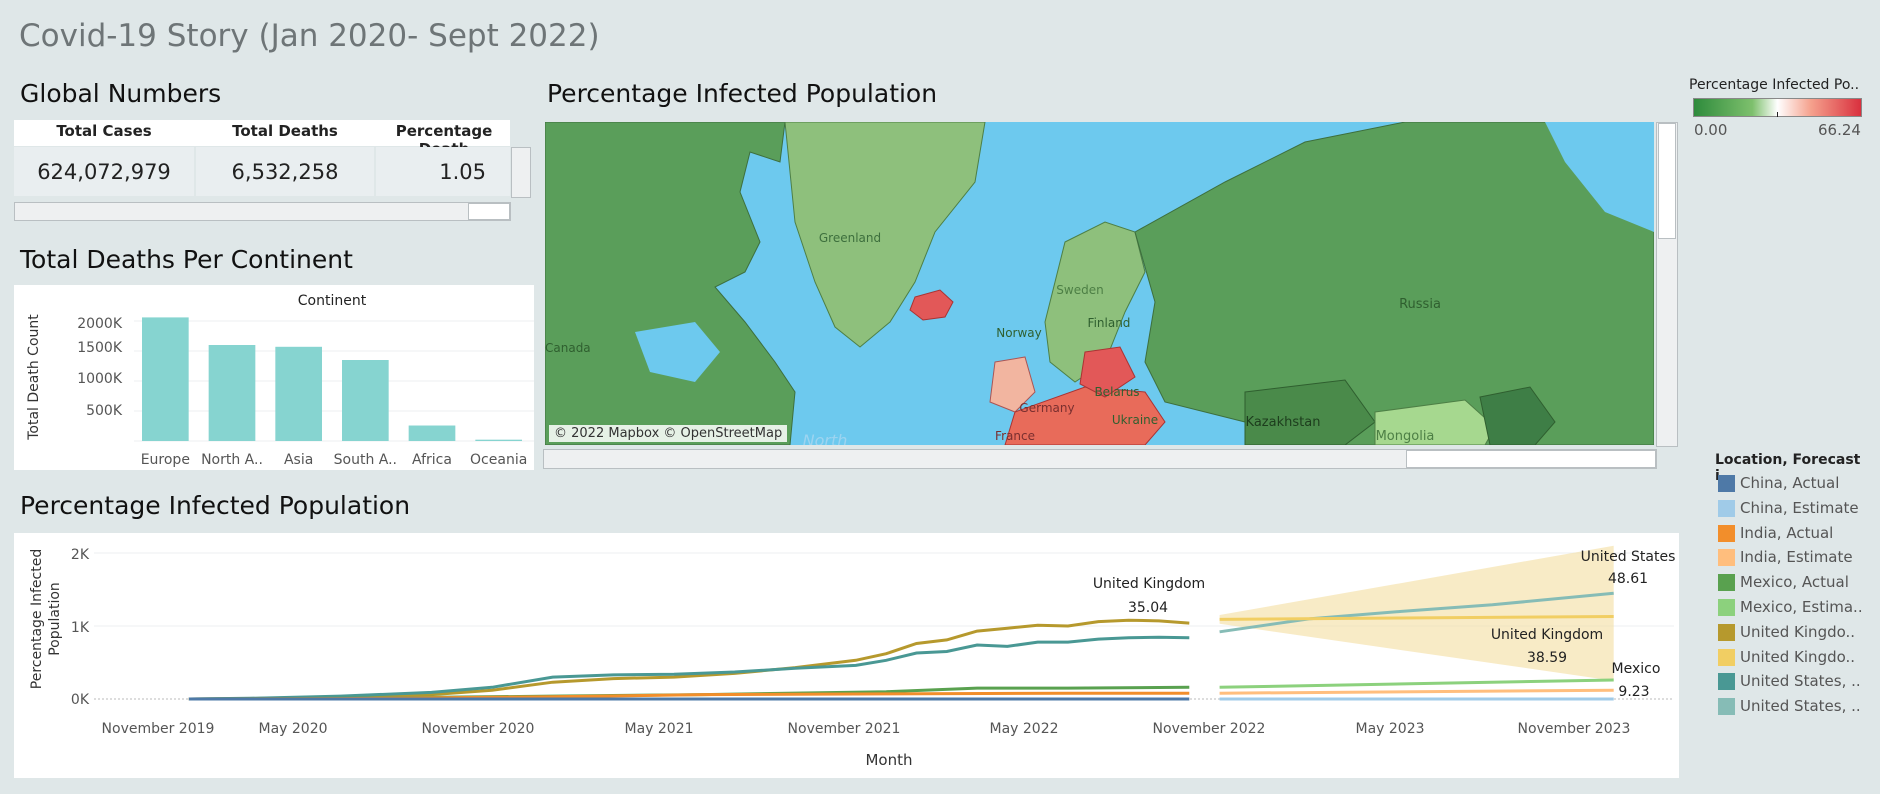  I want to click on series-legend-label: China, Actual, so click(1790, 483).